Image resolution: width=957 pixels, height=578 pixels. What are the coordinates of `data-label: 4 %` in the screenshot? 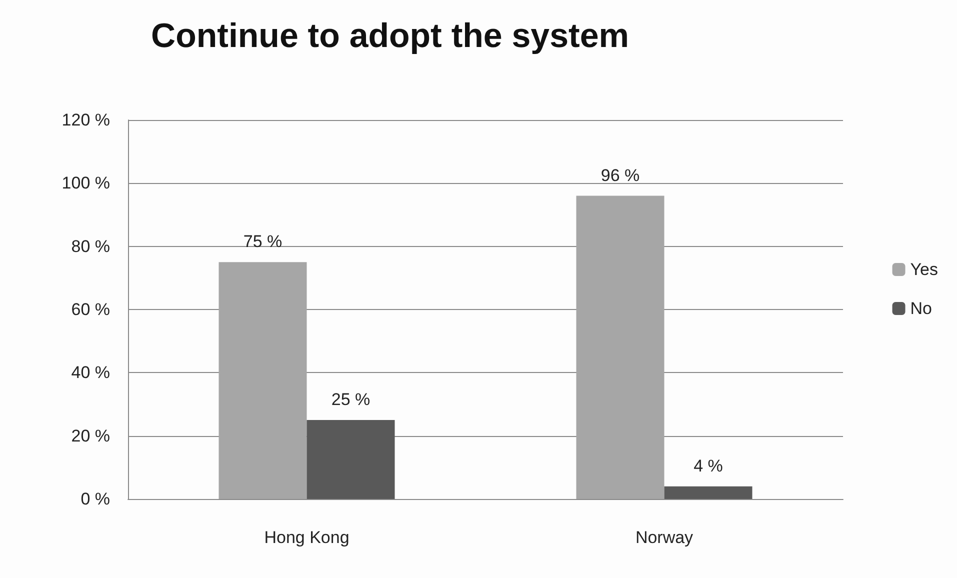 It's located at (708, 466).